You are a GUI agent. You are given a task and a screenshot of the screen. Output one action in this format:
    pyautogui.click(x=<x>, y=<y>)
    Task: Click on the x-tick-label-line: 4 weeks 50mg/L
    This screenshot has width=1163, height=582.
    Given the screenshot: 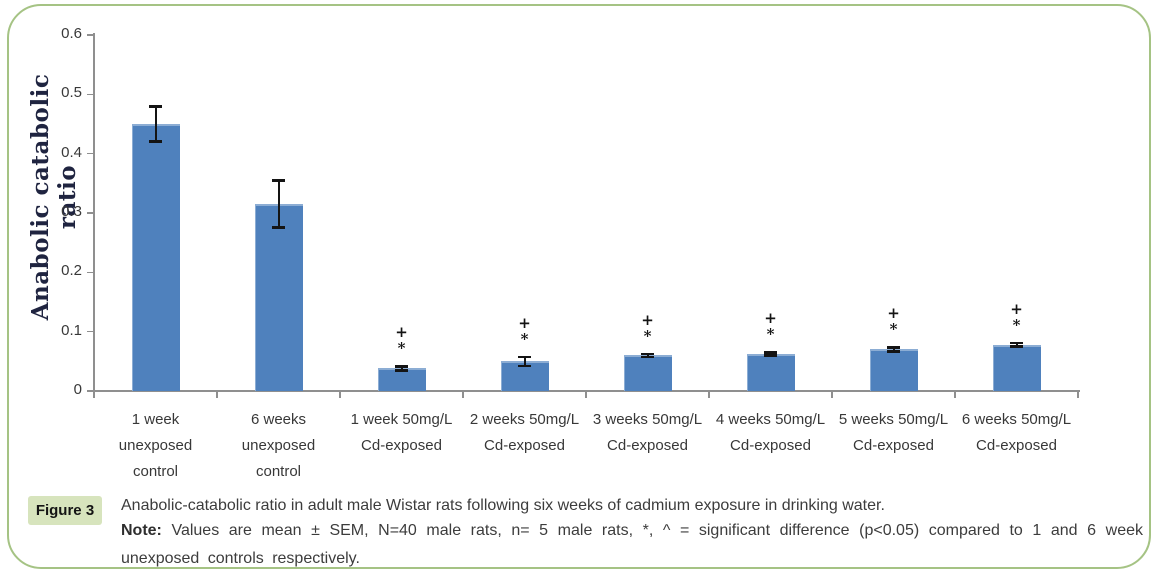 What is the action you would take?
    pyautogui.click(x=770, y=419)
    